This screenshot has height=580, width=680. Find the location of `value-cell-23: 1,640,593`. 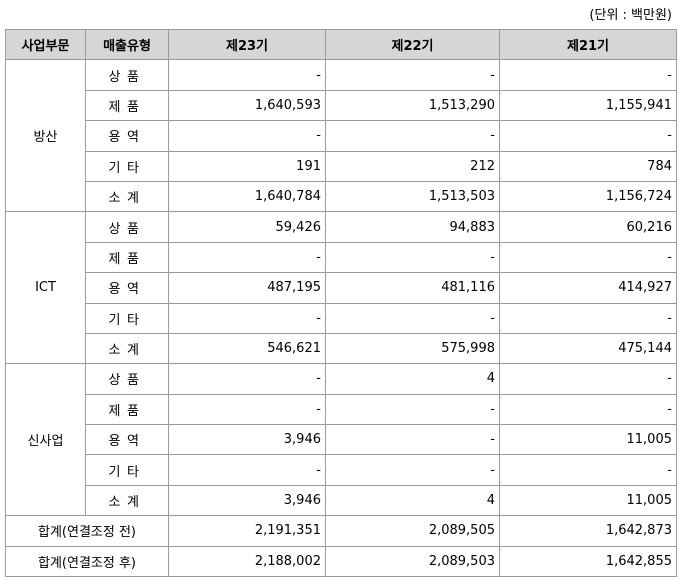

value-cell-23: 1,640,593 is located at coordinates (247, 105).